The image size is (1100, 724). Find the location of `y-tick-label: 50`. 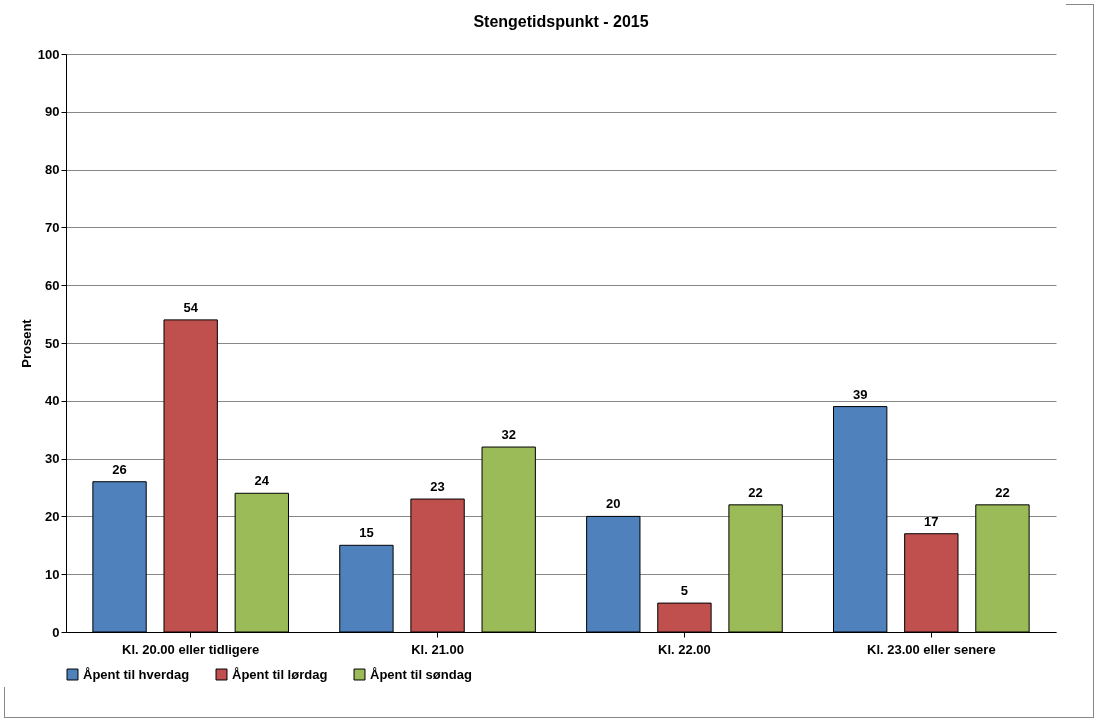

y-tick-label: 50 is located at coordinates (52, 343).